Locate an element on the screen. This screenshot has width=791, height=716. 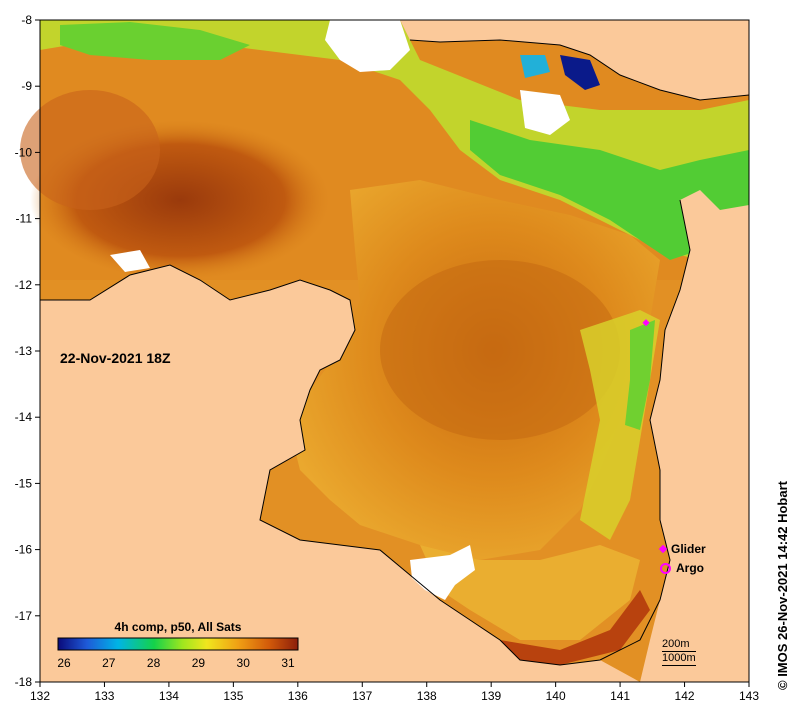
land-cape-york is located at coordinates (694, 436).